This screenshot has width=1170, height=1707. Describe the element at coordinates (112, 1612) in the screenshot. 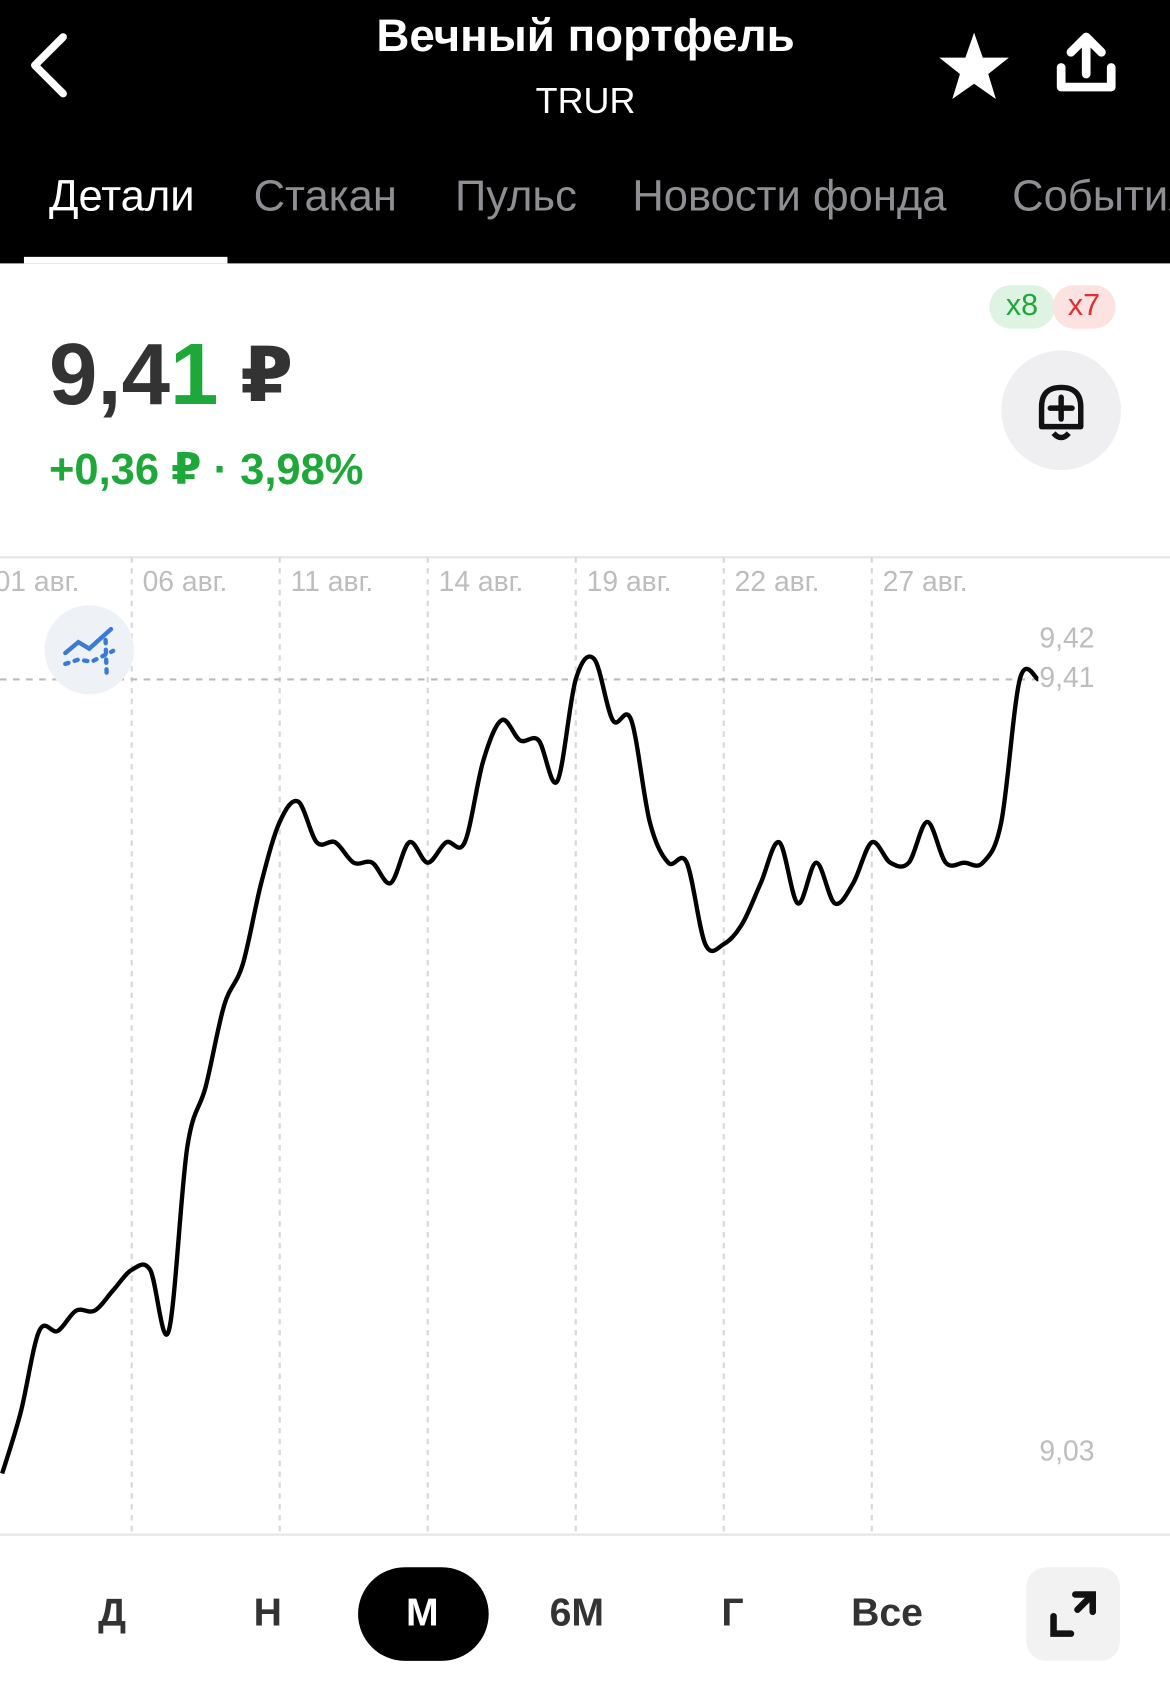

I see `period-button: Д` at that location.